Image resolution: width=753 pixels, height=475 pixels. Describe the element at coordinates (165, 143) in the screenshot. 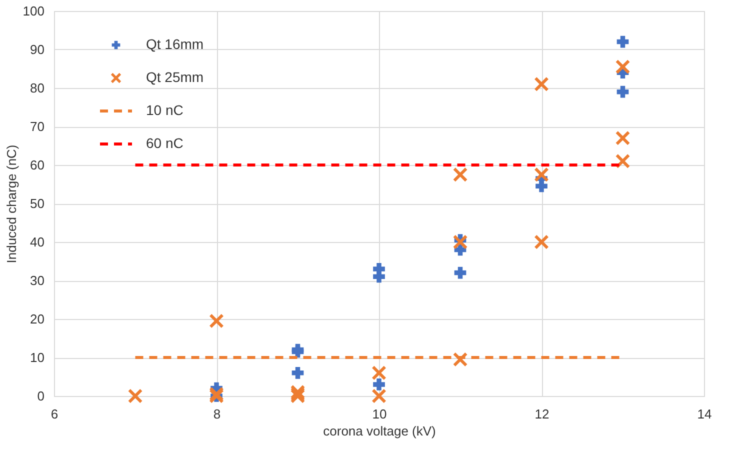

I see `legend-label: 60 nC` at that location.